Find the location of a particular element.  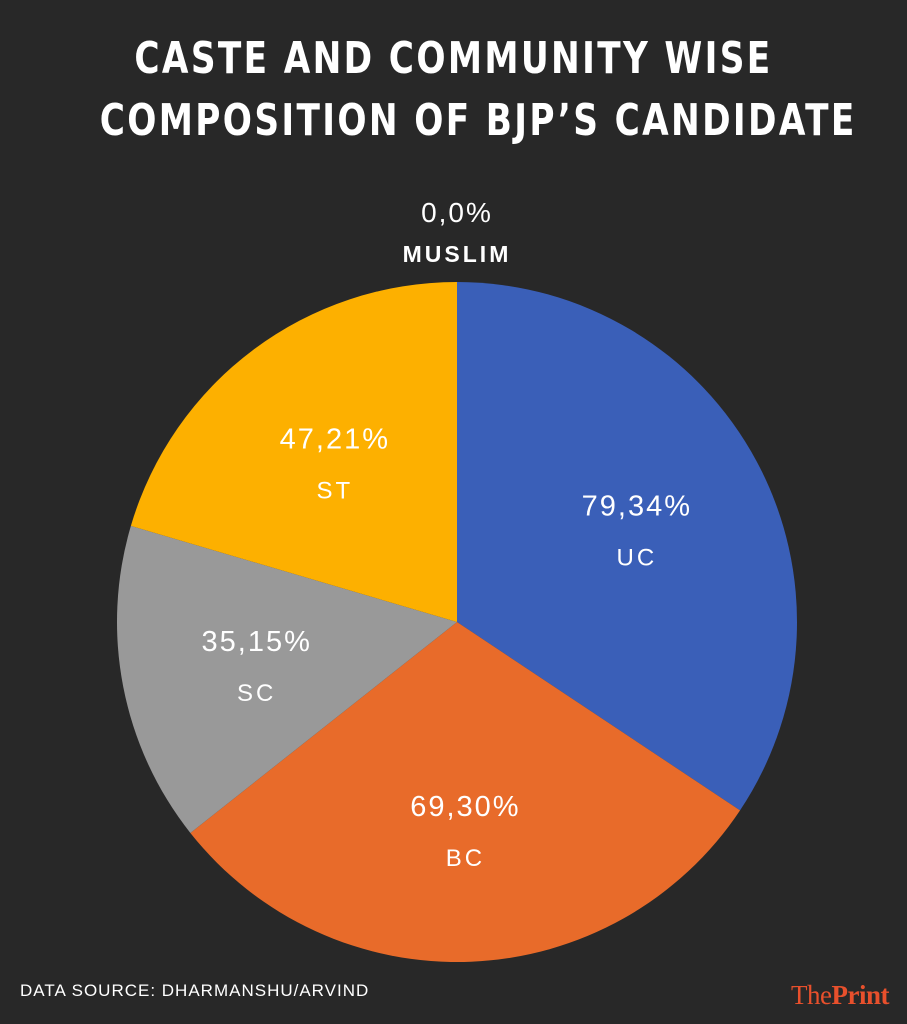

slice-value-label-bc: 69,30% is located at coordinates (465, 807).